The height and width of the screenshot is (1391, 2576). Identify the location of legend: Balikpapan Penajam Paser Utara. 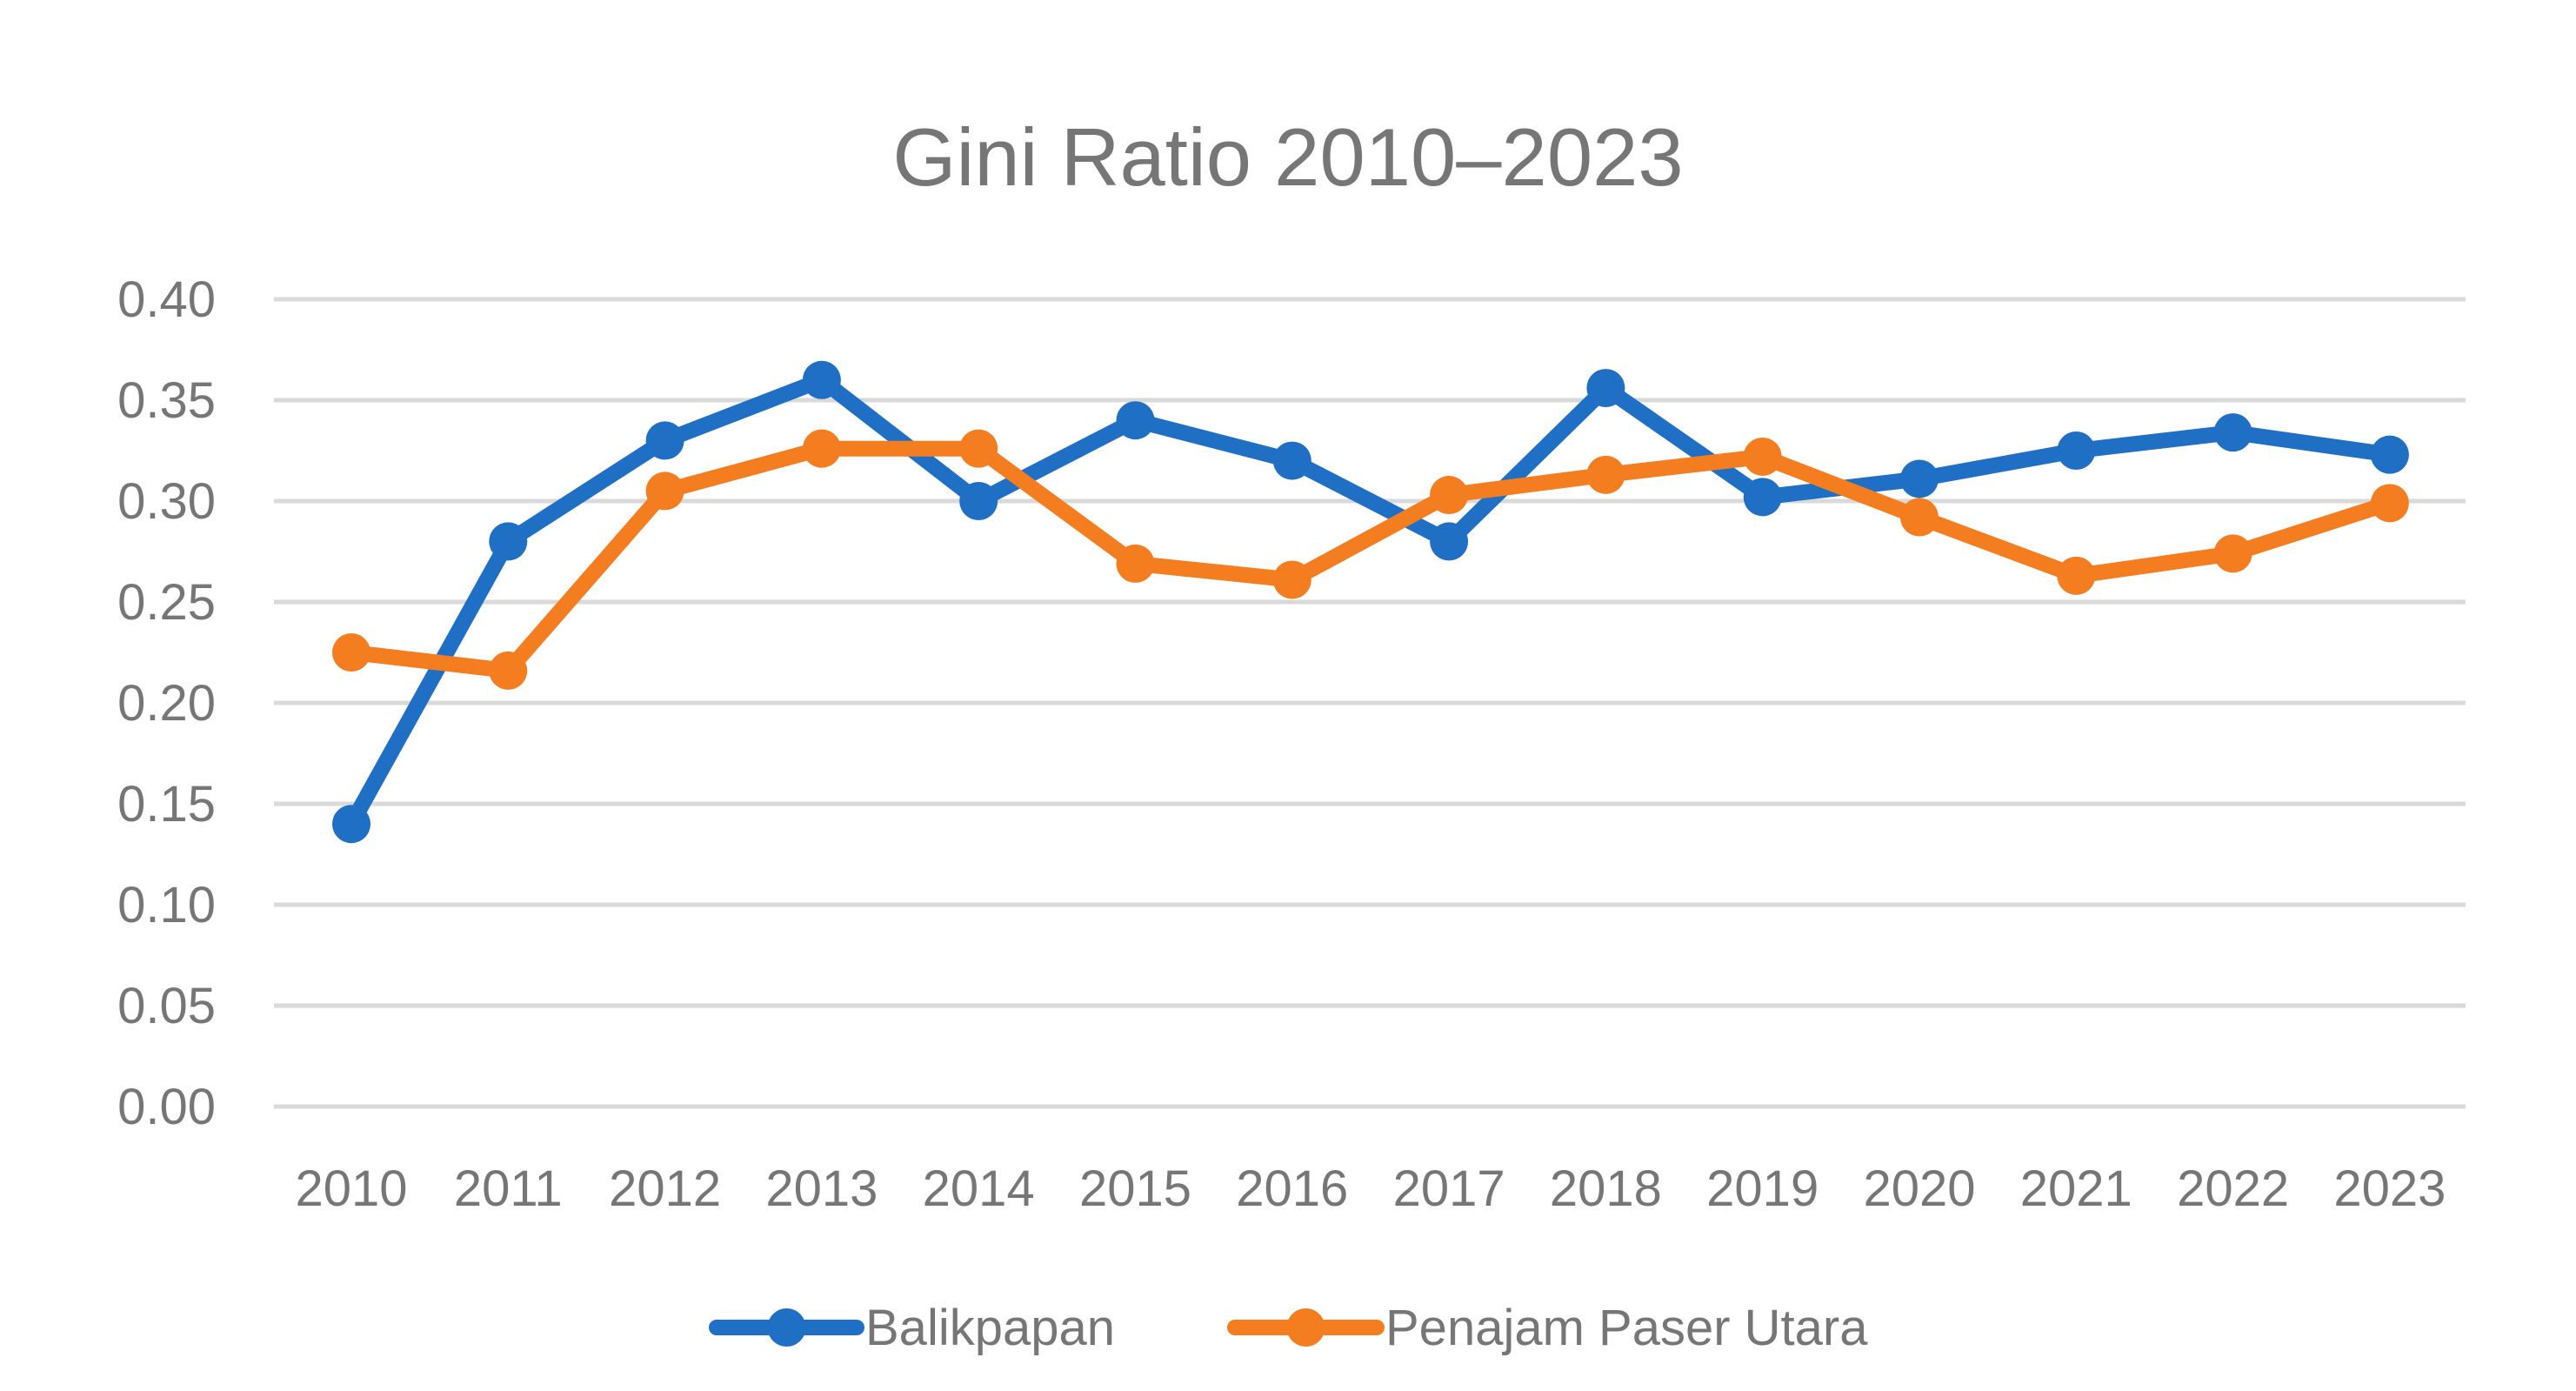
(1288, 1328).